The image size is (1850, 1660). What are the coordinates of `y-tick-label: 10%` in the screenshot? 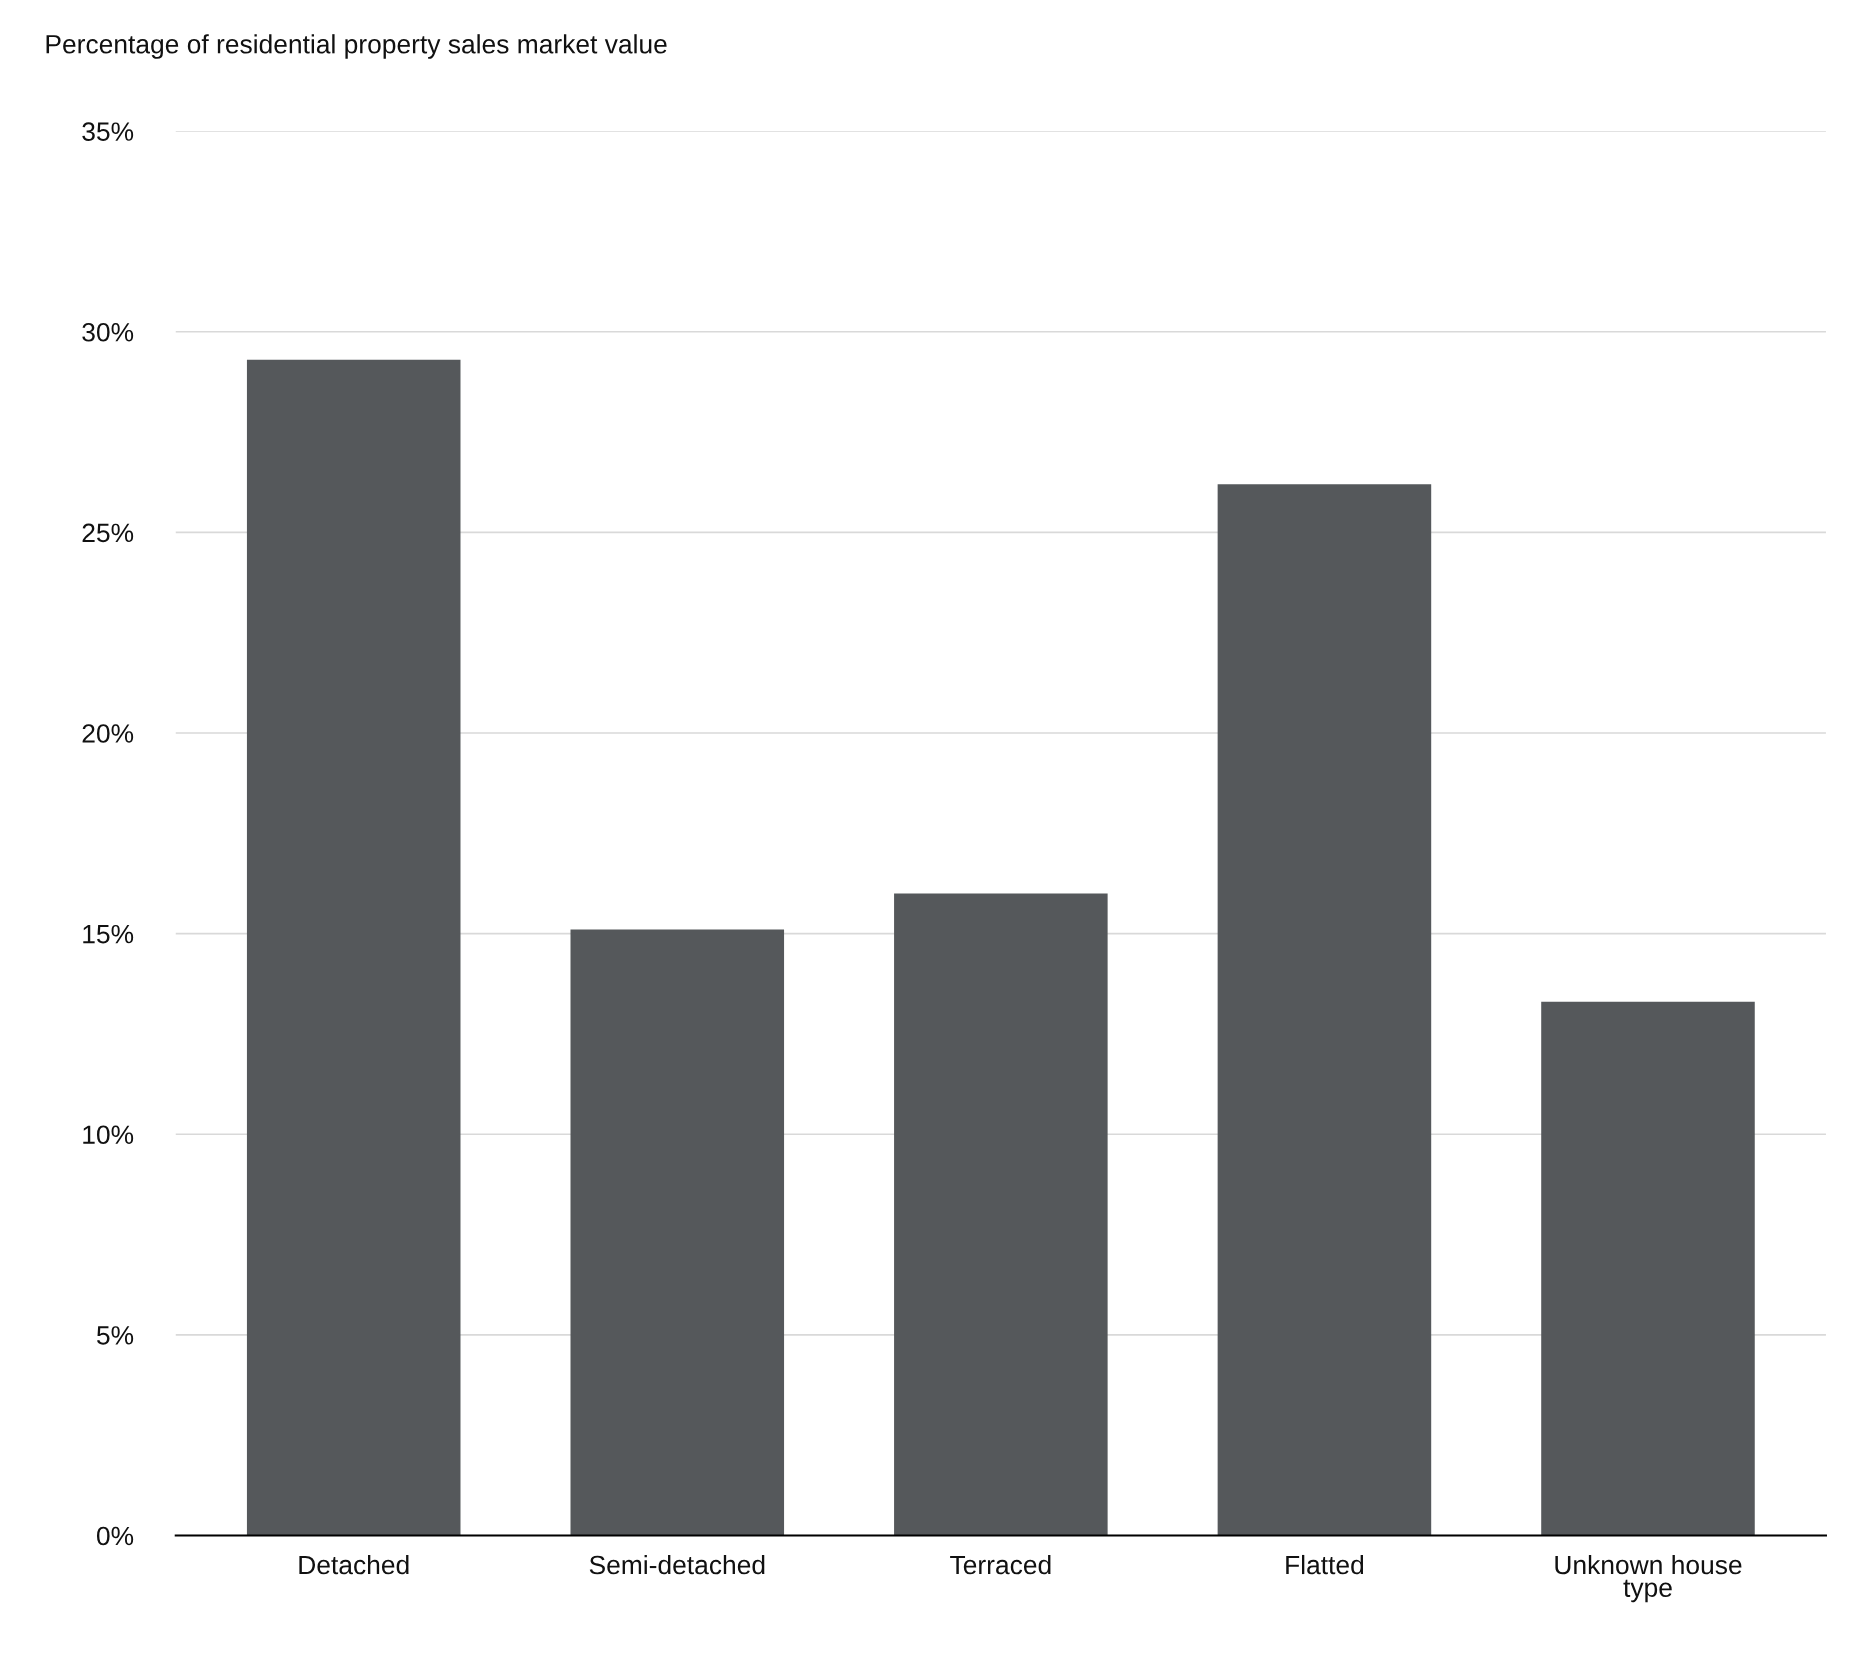 It's located at (108, 1135).